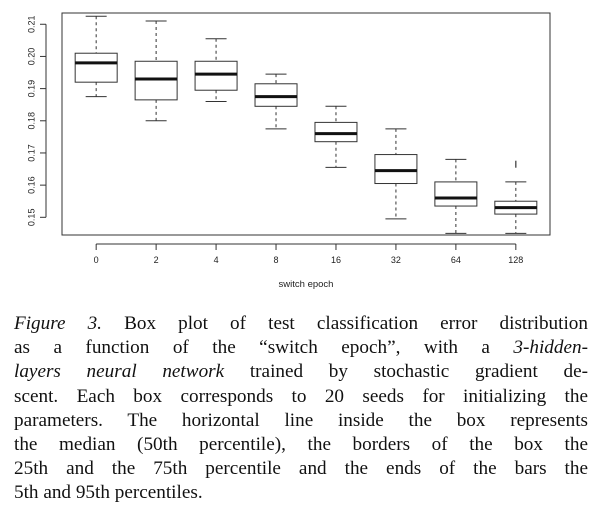 The width and height of the screenshot is (600, 532). I want to click on x-tick-label: 32, so click(396, 260).